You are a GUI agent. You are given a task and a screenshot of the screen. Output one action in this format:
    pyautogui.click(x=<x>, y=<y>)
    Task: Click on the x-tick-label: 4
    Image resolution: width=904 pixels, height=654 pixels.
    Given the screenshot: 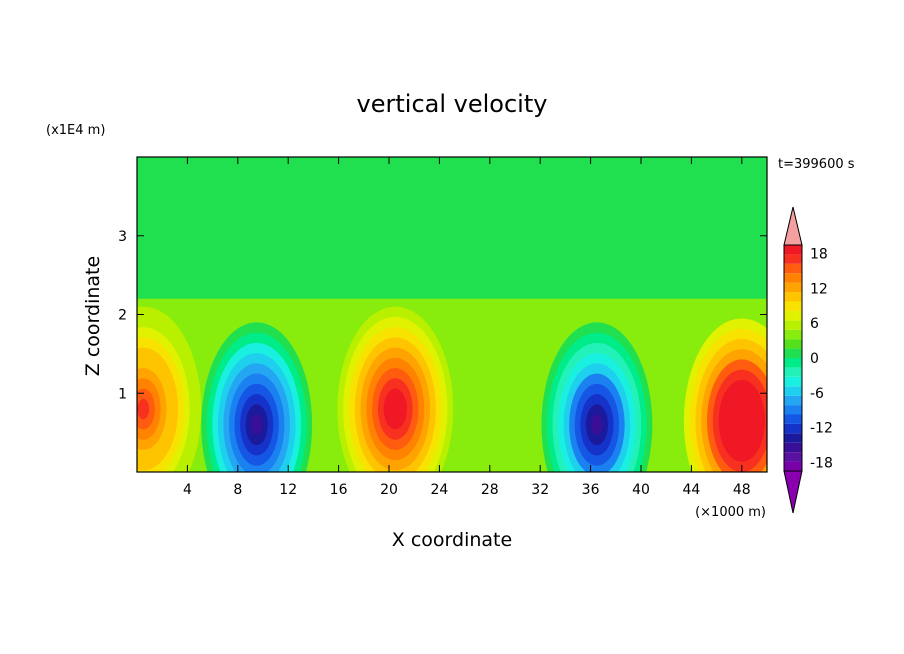 What is the action you would take?
    pyautogui.click(x=187, y=490)
    